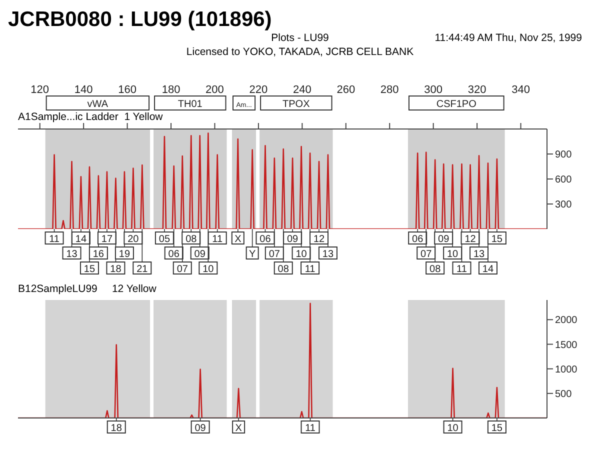  Describe the element at coordinates (477, 90) in the screenshot. I see `x-tick-label: 320` at that location.